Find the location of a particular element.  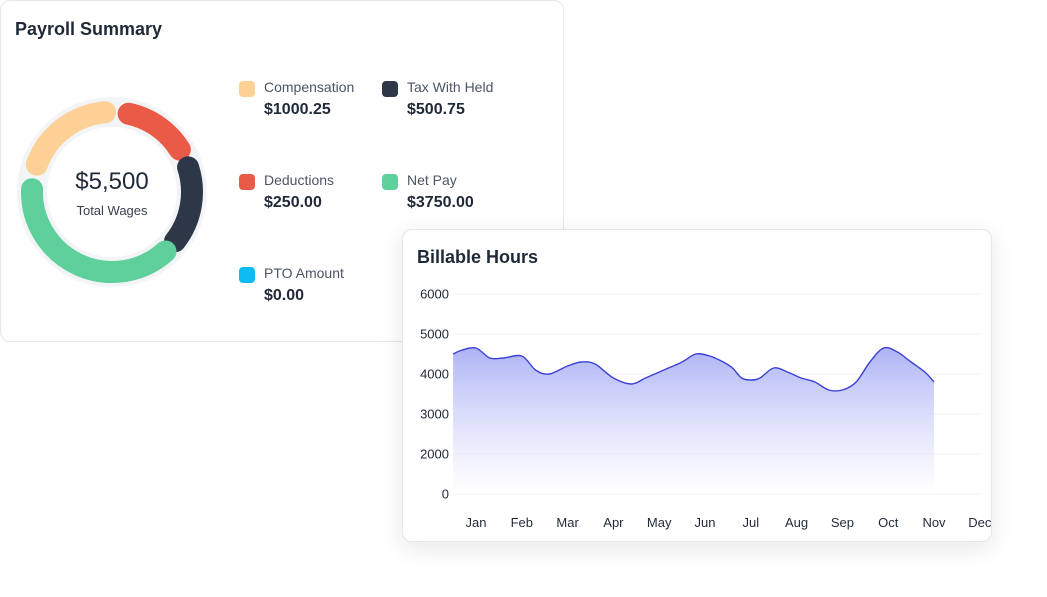

deductions-swatch is located at coordinates (247, 182).